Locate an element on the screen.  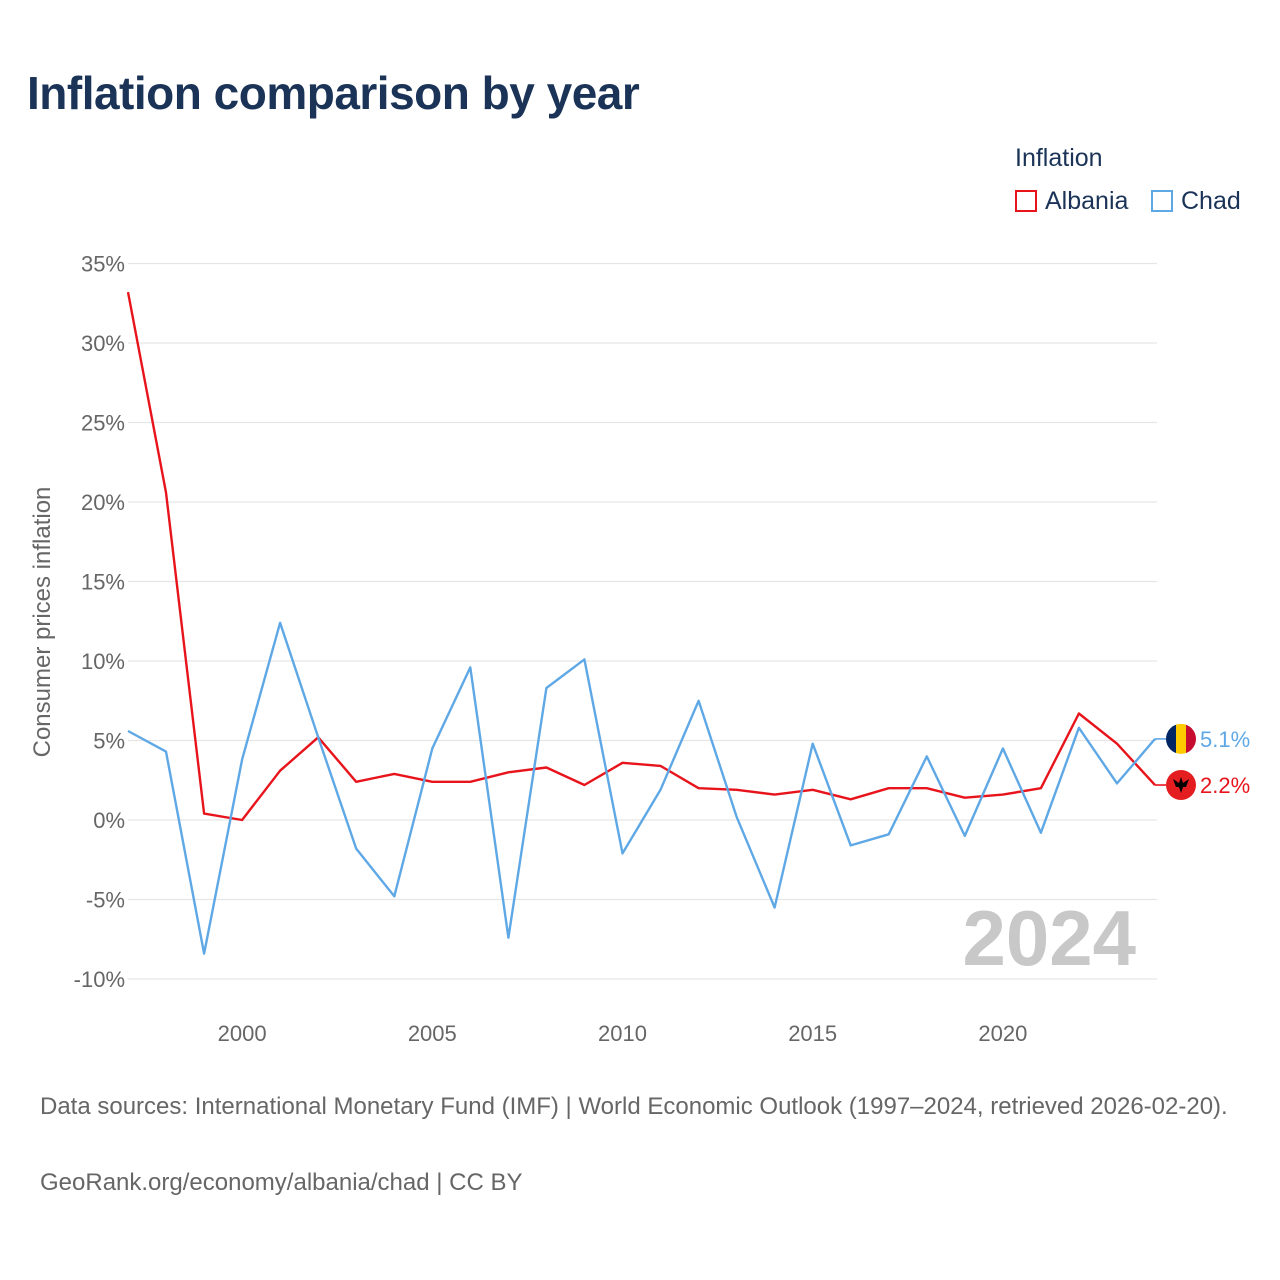
y-axis-label: Consumer prices inflation is located at coordinates (42, 622).